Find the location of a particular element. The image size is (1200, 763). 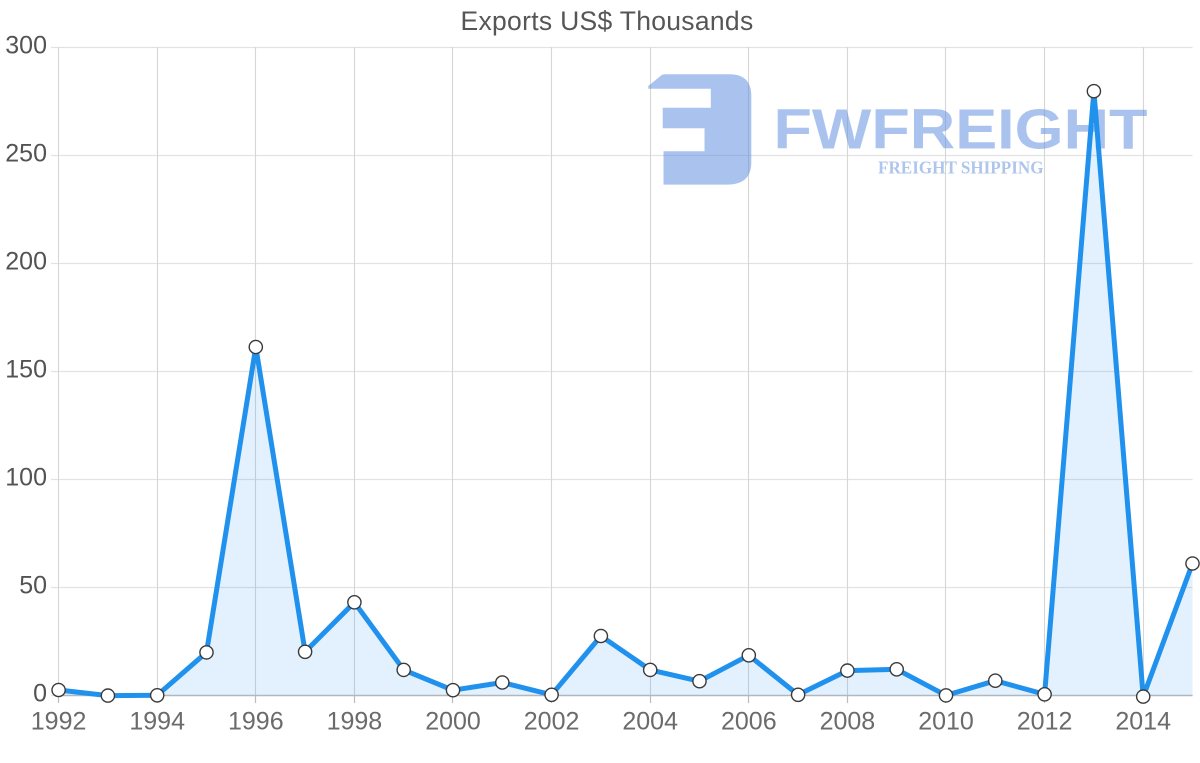

svg-text: 2004 is located at coordinates (650, 721).